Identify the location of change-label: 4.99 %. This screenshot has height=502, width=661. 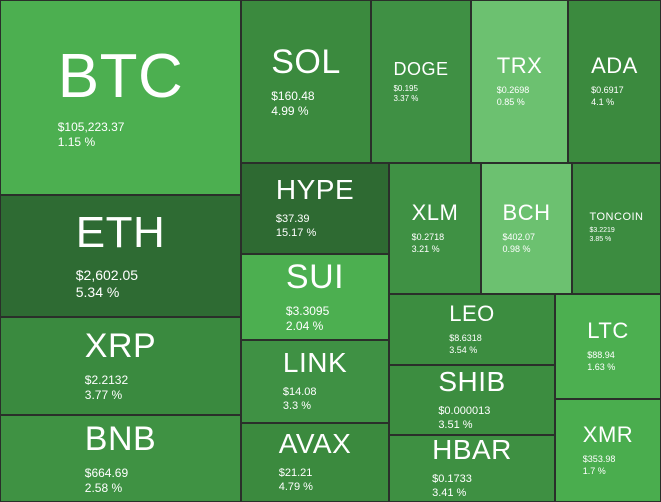
(290, 110).